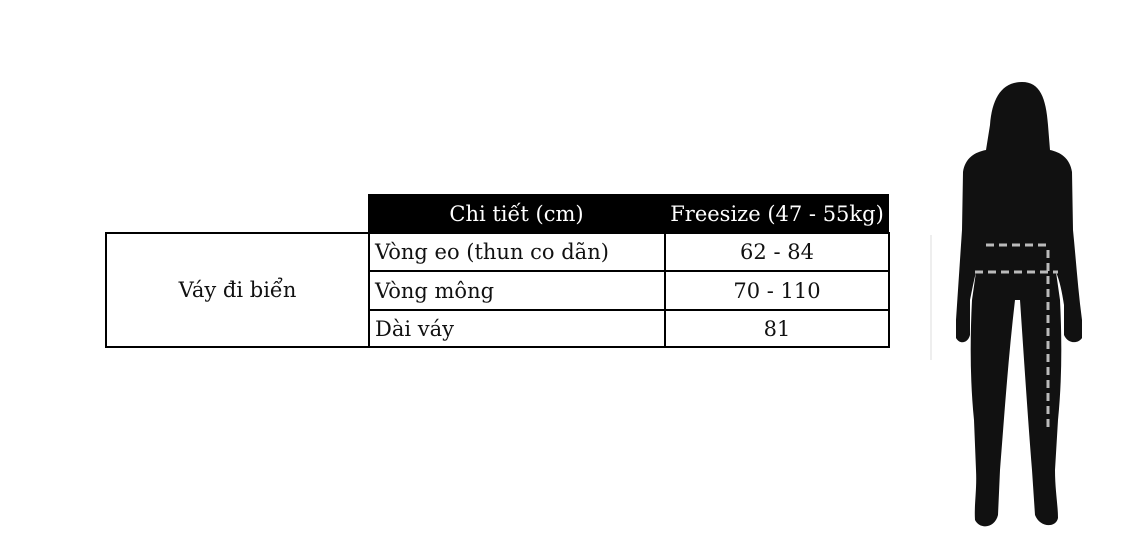 This screenshot has width=1143, height=556. Describe the element at coordinates (777, 214) in the screenshot. I see `header-size: Freesize (47 - 55kg)` at that location.